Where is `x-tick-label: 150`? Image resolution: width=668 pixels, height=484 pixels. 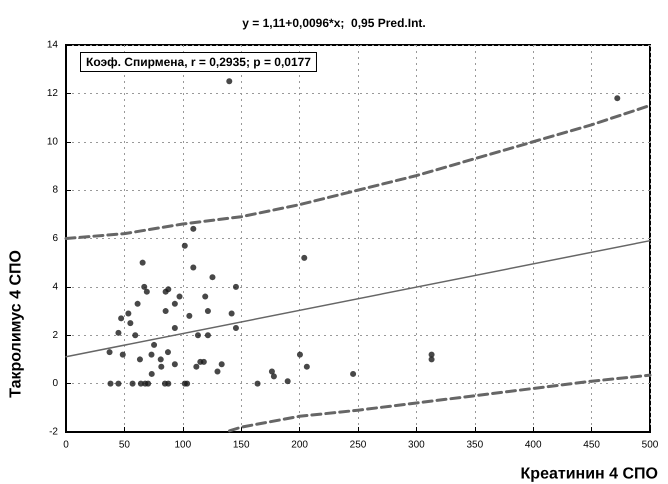
x-tick-label: 150 is located at coordinates (241, 445).